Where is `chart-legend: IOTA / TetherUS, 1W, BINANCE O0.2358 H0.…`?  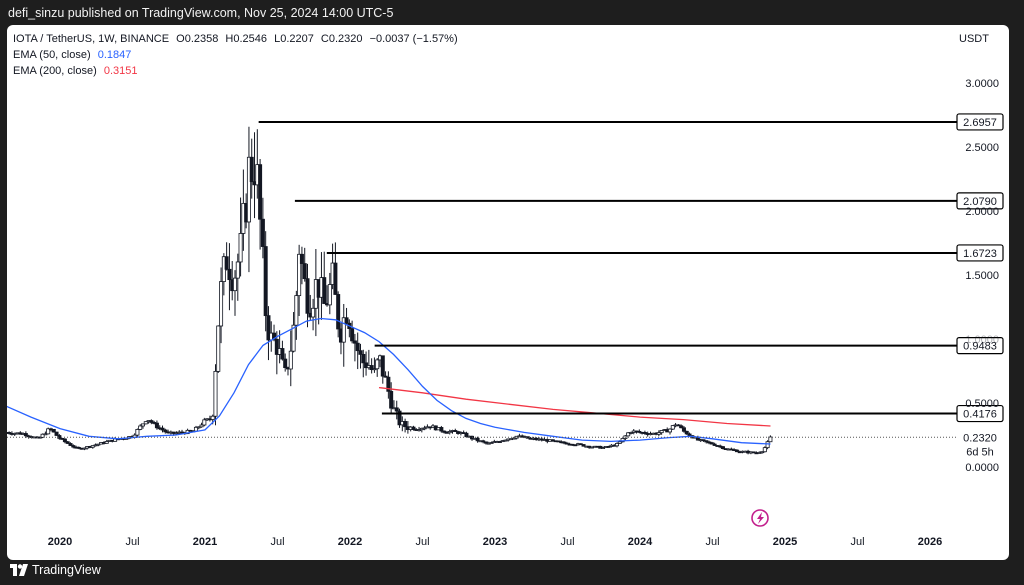
chart-legend: IOTA / TetherUS, 1W, BINANCE O0.2358 H0.… is located at coordinates (237, 55).